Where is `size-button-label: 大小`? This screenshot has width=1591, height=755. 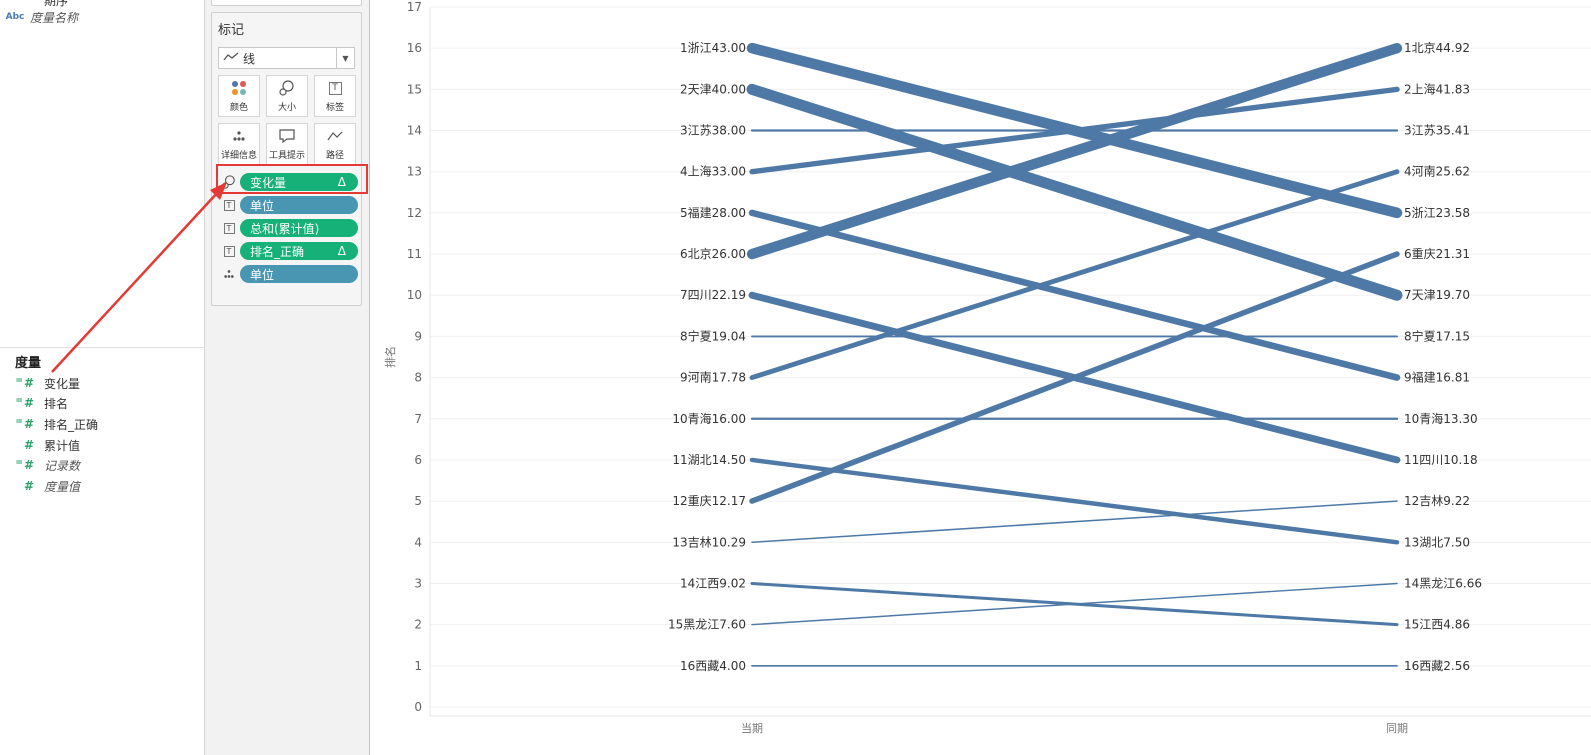 size-button-label: 大小 is located at coordinates (286, 108).